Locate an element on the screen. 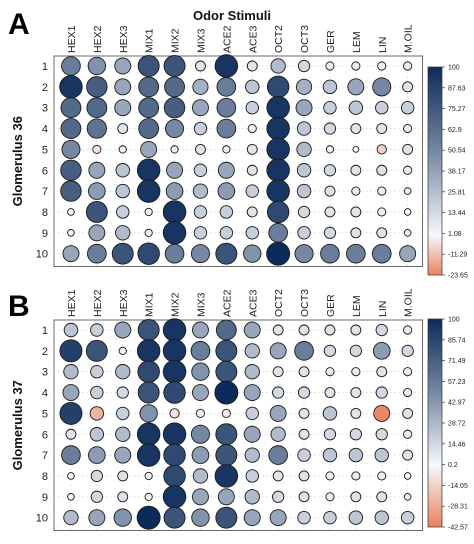 This screenshot has width=474, height=544. colorbar-tick-label: 87.63 is located at coordinates (457, 88).